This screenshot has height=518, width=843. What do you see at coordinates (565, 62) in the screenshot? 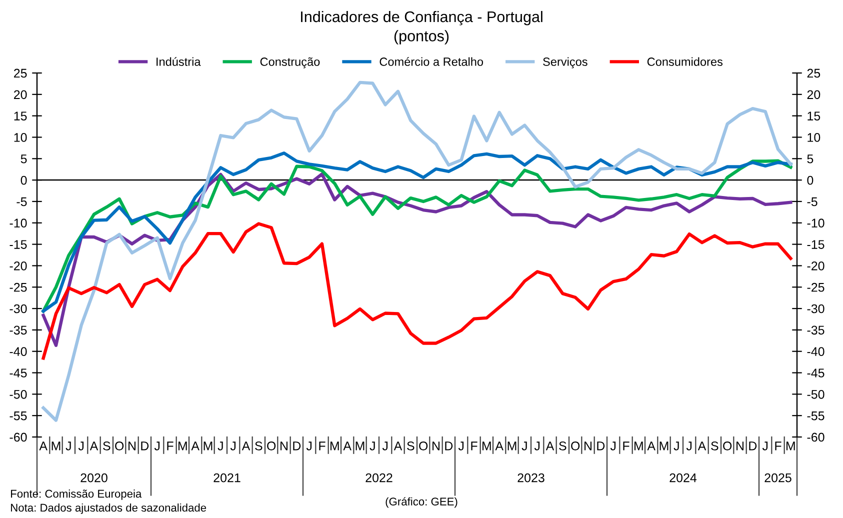
I see `legend-label: Serviços` at bounding box center [565, 62].